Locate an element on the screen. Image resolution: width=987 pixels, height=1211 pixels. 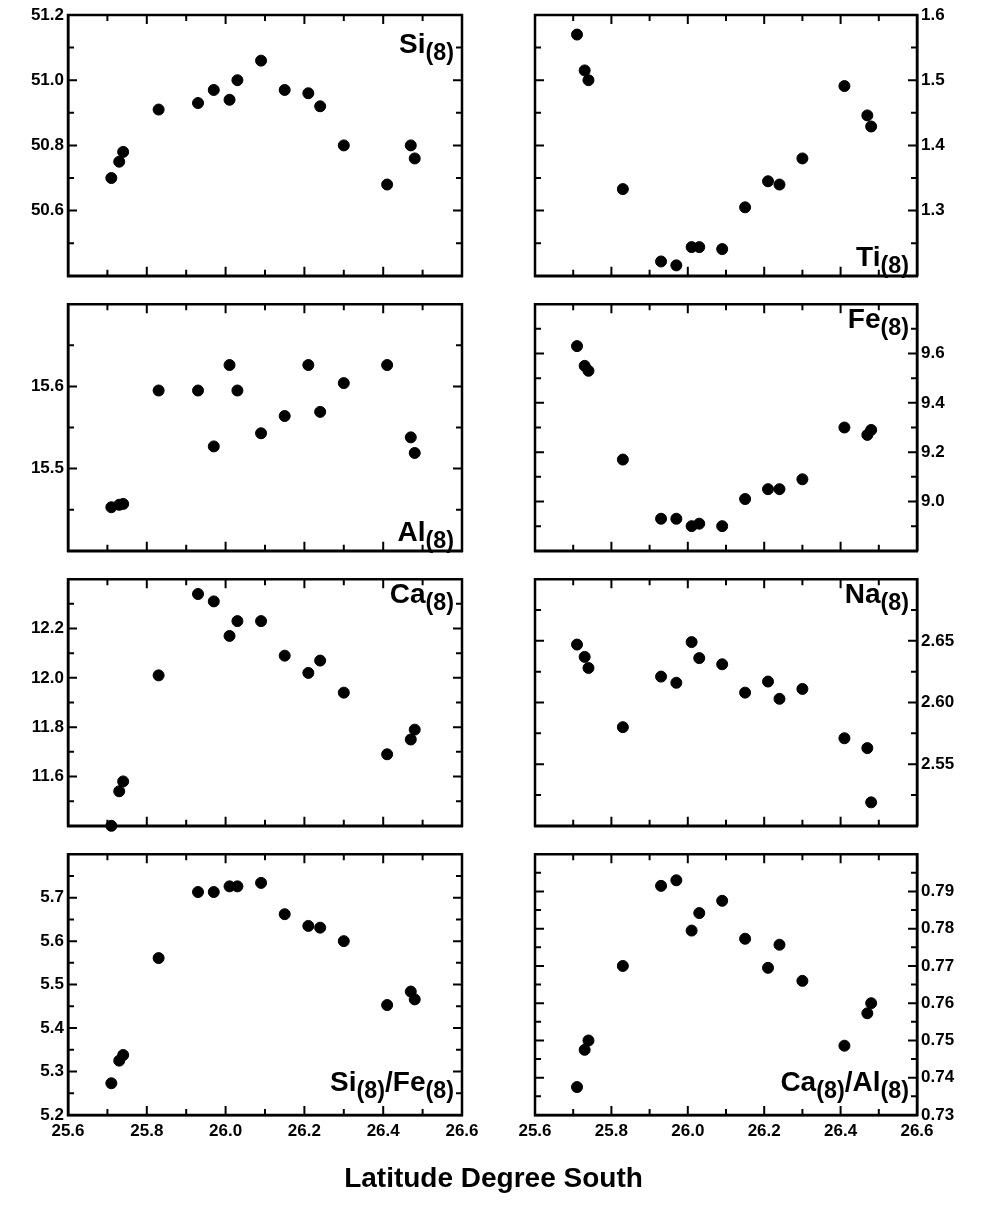
x-axis-title: Latitude Degree South is located at coordinates (493, 1178).